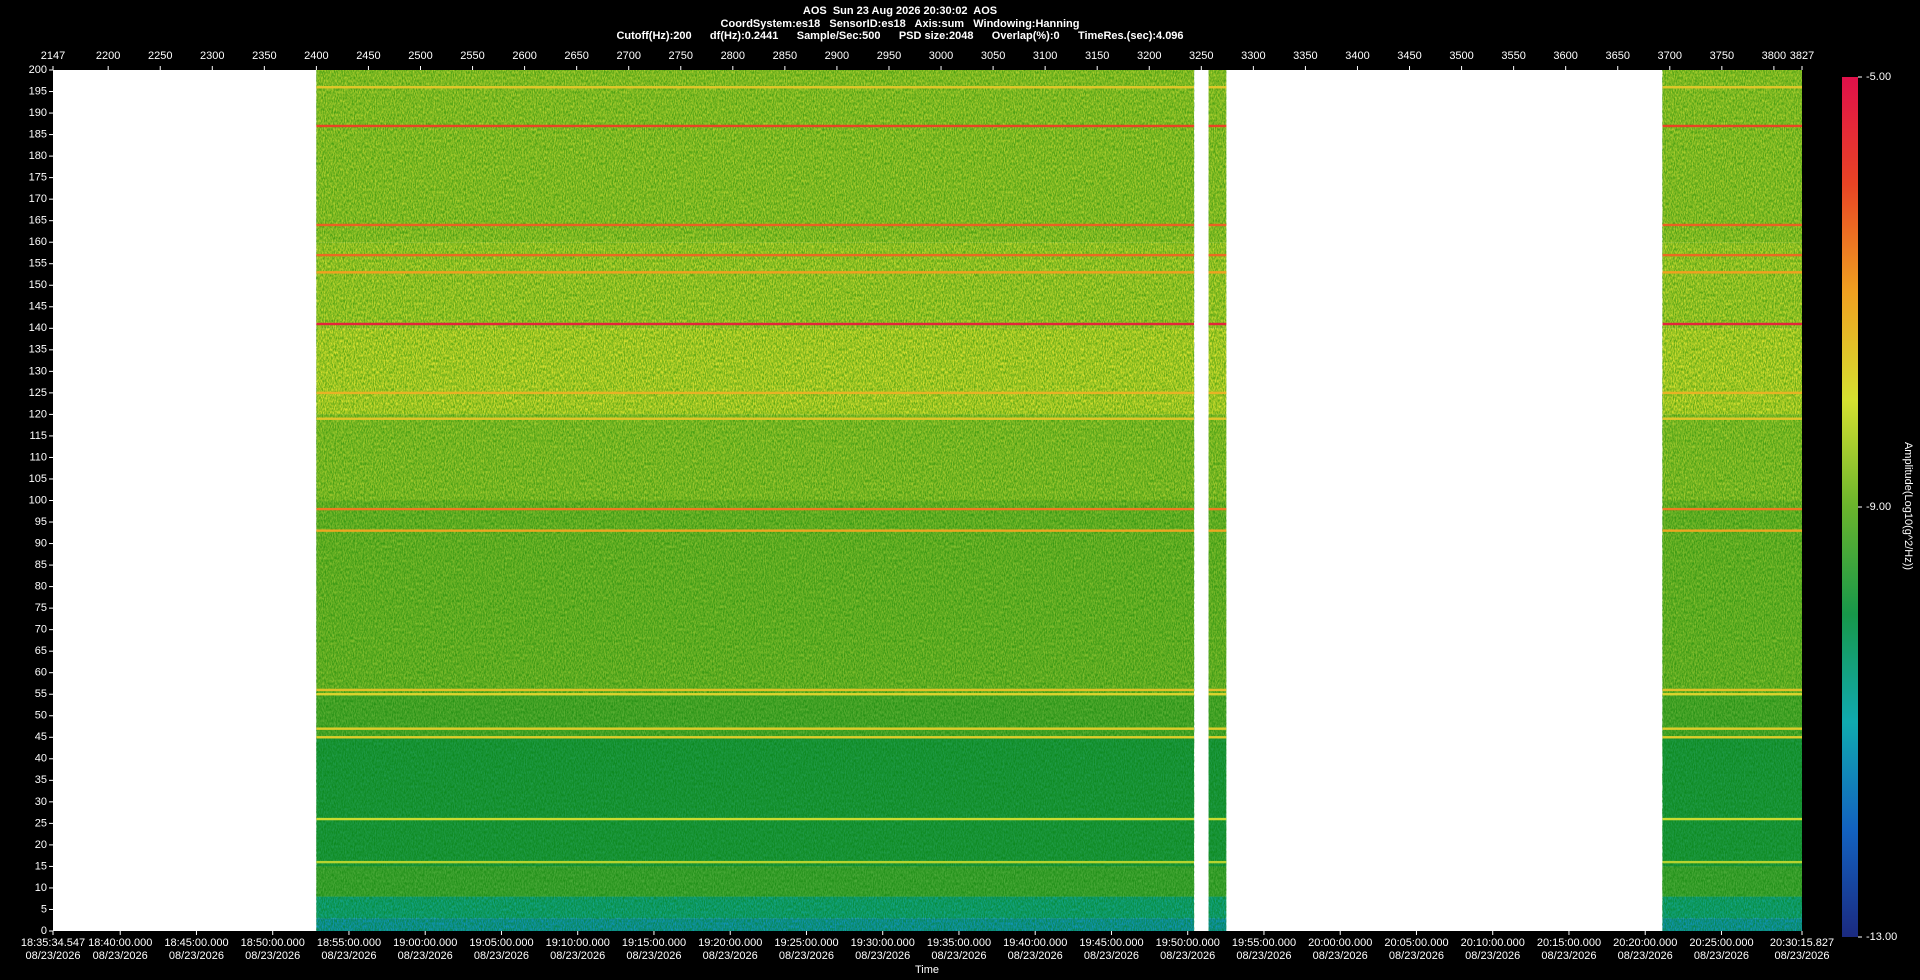 This screenshot has width=1920, height=980. I want to click on x-bottom-tick-label: 19:05:00.000, so click(501, 943).